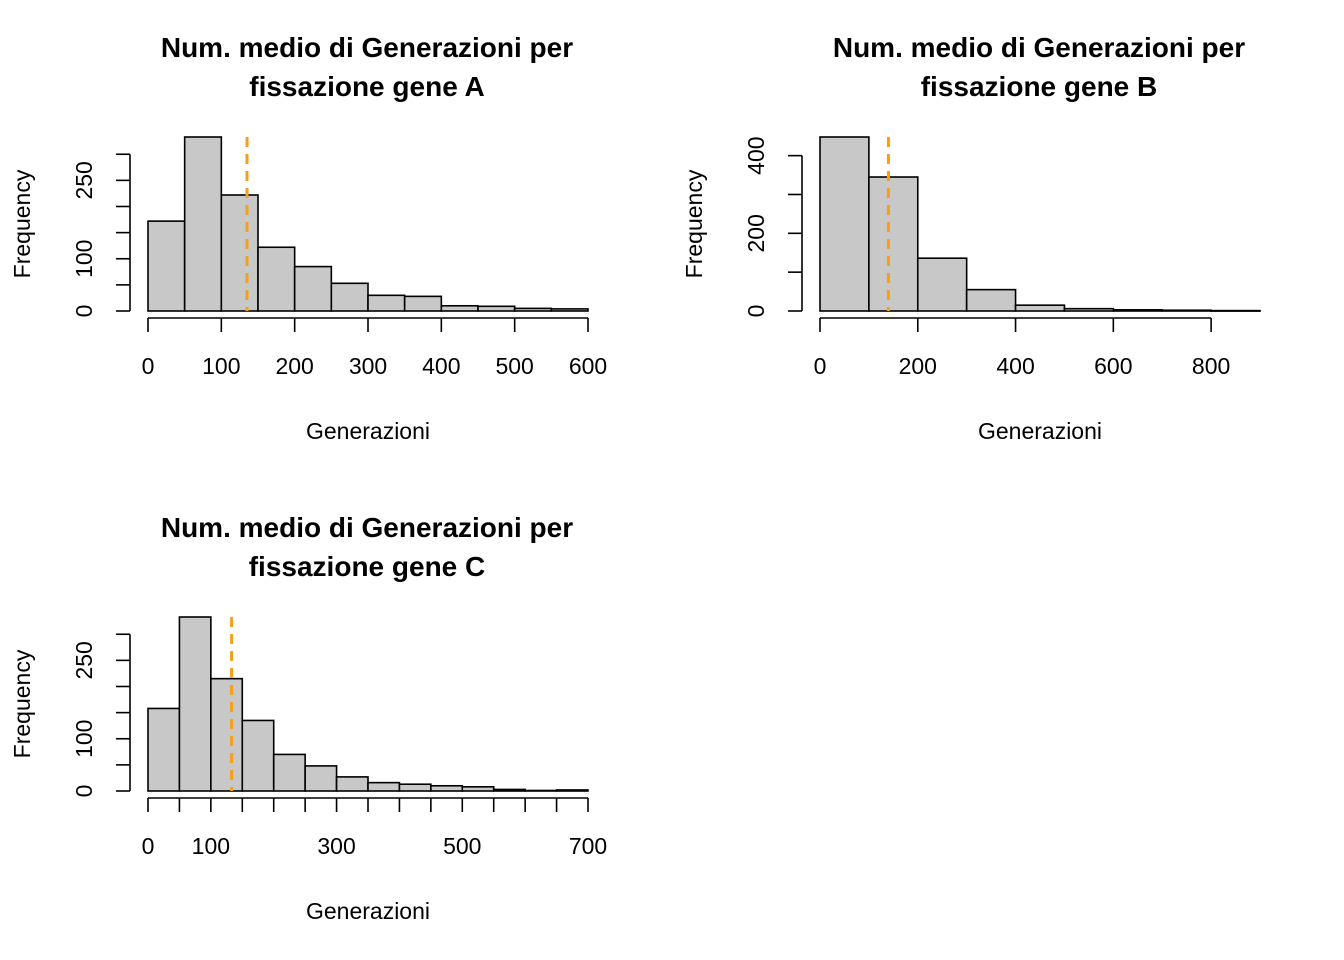  What do you see at coordinates (367, 566) in the screenshot?
I see `chart-title-line-2: fissazione gene C` at bounding box center [367, 566].